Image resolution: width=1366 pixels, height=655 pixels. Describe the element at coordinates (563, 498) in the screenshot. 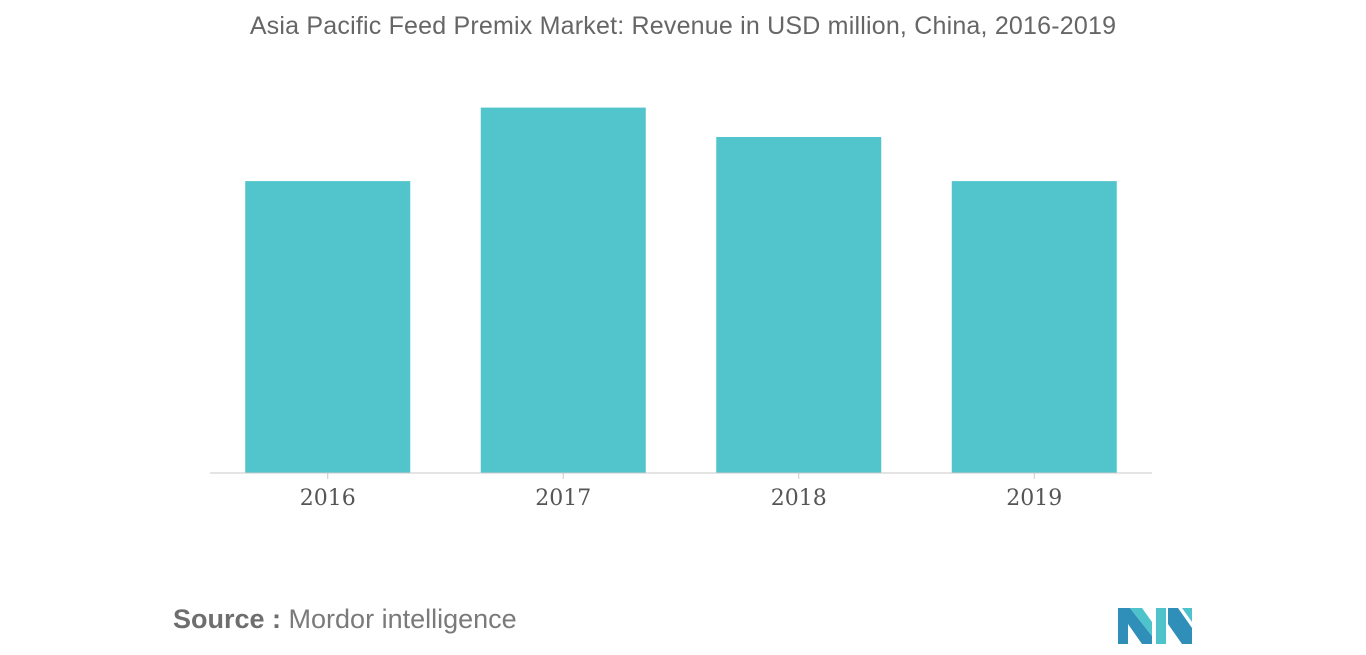

I see `x-tick-label: 2017` at that location.